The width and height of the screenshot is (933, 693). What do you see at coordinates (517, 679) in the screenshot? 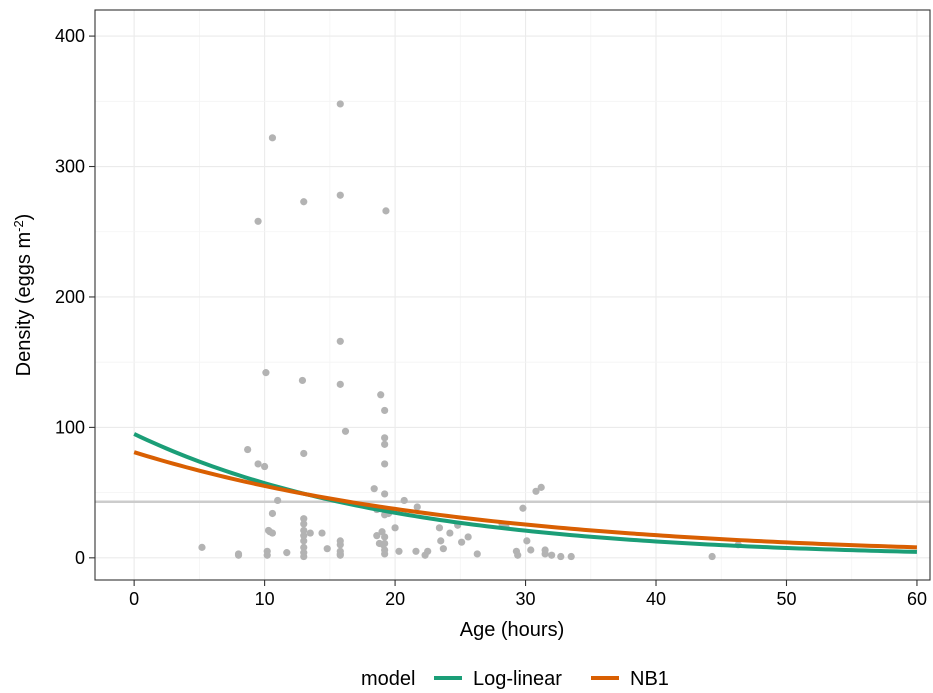
I see `legend-label-log-linear: Log-linear` at bounding box center [517, 679].